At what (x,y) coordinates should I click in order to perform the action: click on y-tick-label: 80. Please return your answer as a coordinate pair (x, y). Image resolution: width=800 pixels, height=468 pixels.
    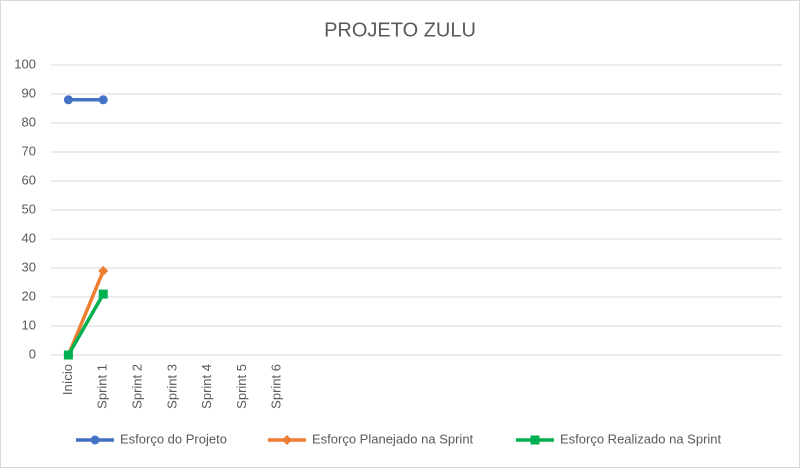
    Looking at the image, I should click on (29, 121).